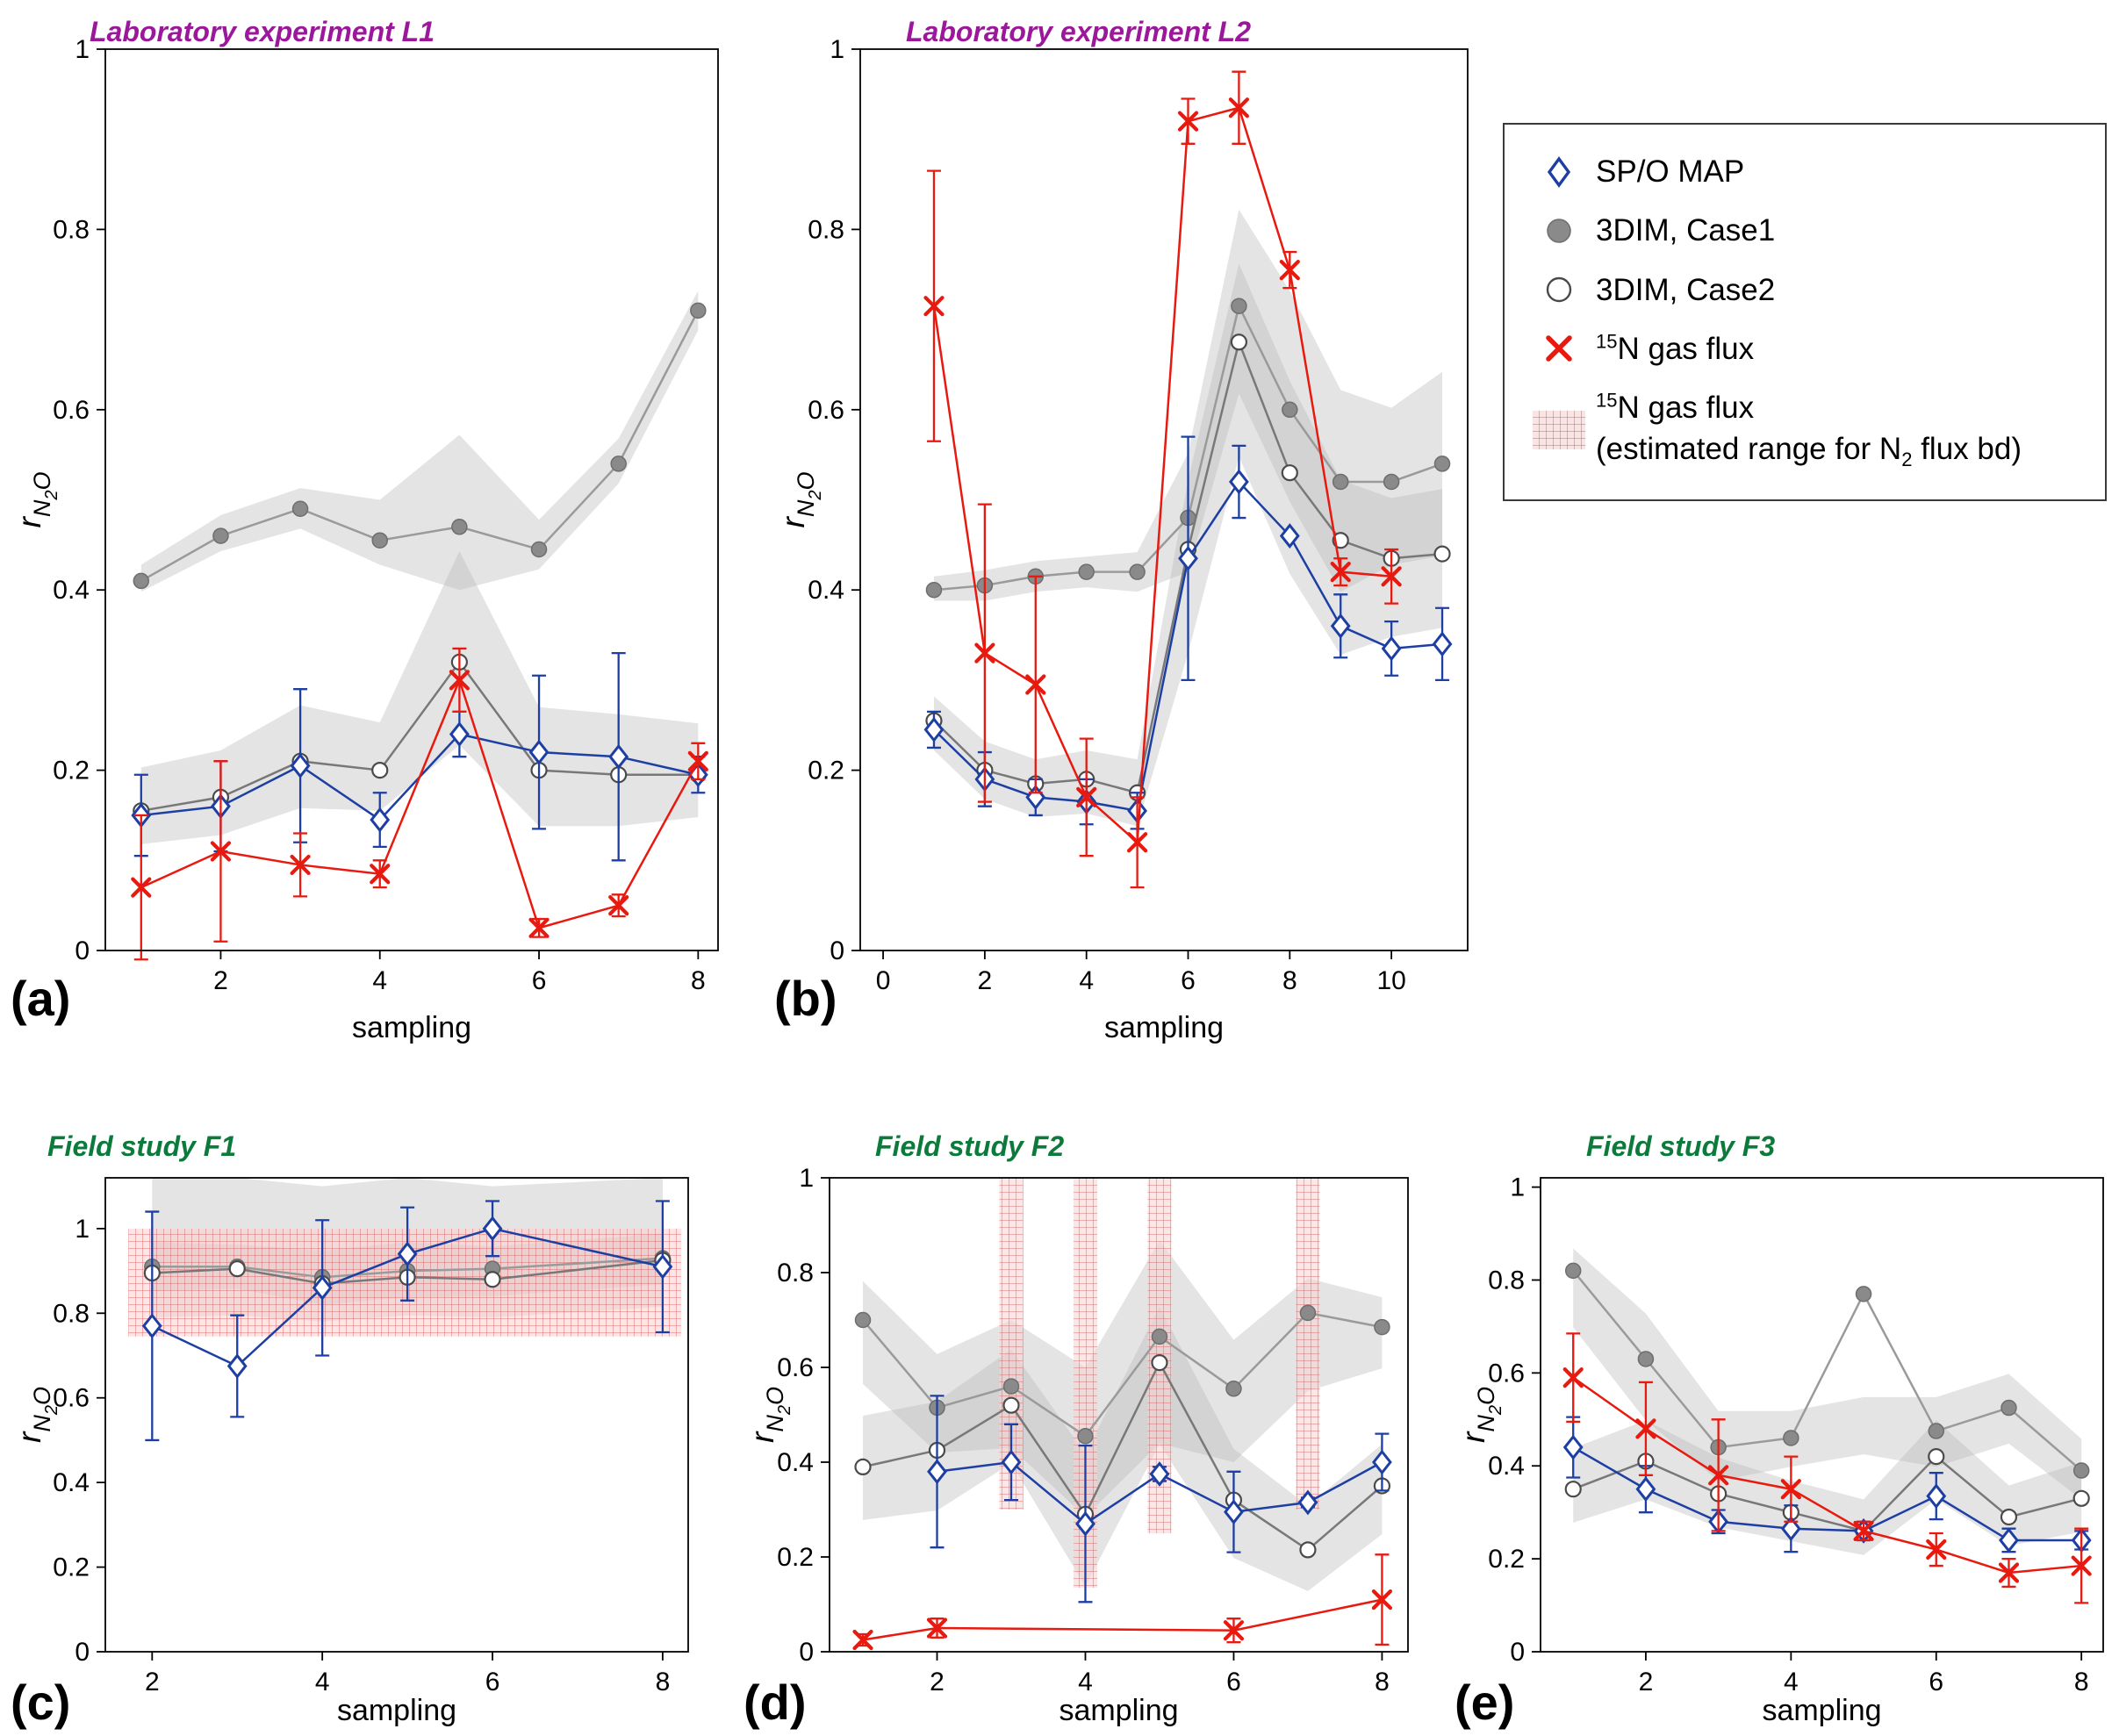 The image size is (2119, 1736). I want to click on x-tick-label: 0, so click(883, 980).